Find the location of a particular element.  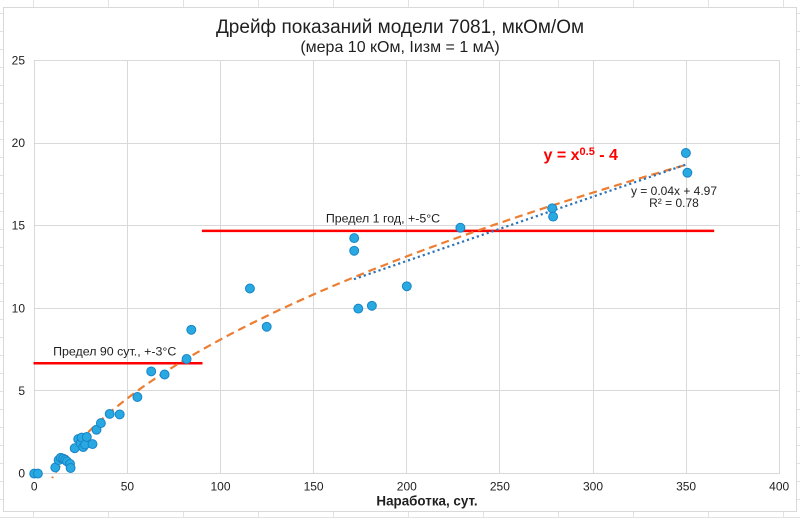

svg-text: 10 is located at coordinates (19, 308).